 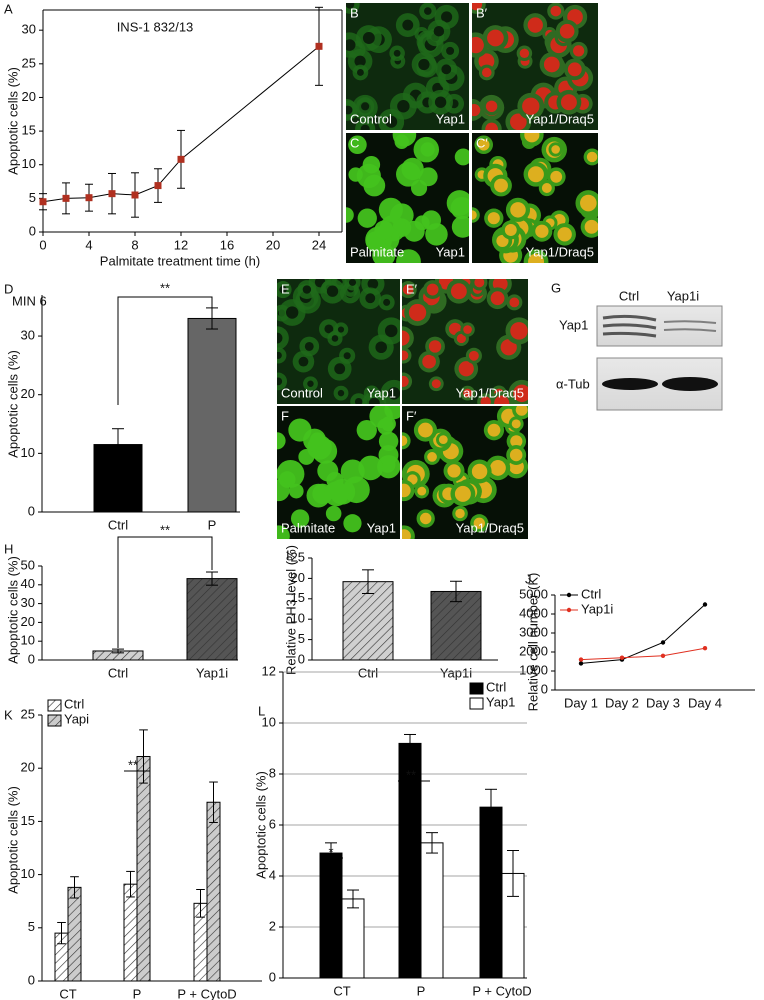 What do you see at coordinates (28, 602) in the screenshot?
I see `y-tick-label: 30` at bounding box center [28, 602].